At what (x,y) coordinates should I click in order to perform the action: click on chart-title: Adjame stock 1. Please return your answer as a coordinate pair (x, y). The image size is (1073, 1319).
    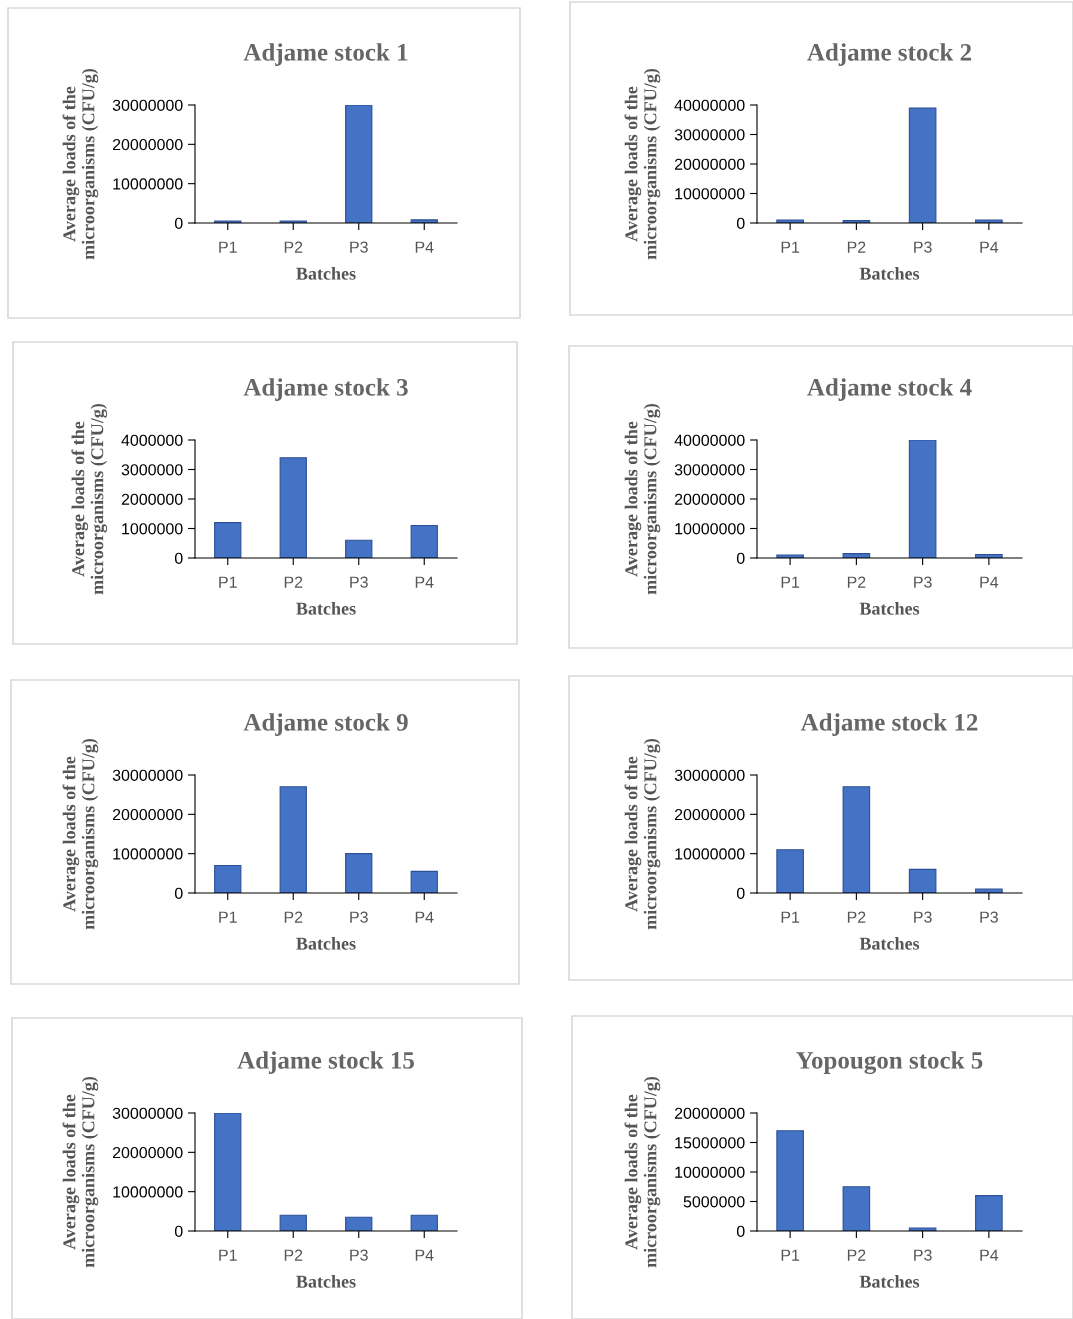
    Looking at the image, I should click on (325, 54).